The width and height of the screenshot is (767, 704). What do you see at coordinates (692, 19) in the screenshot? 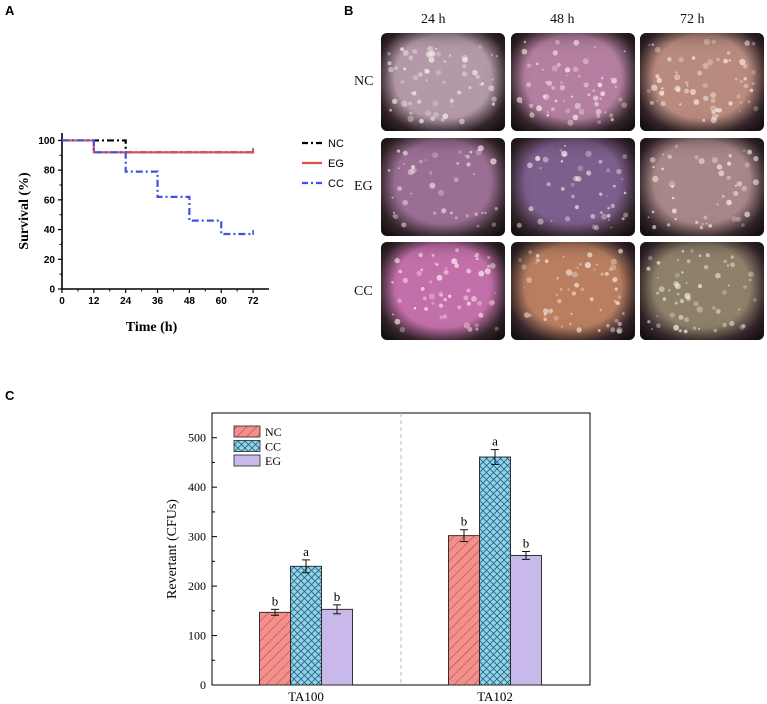
I see `micrograph-col-header: 72 h` at bounding box center [692, 19].